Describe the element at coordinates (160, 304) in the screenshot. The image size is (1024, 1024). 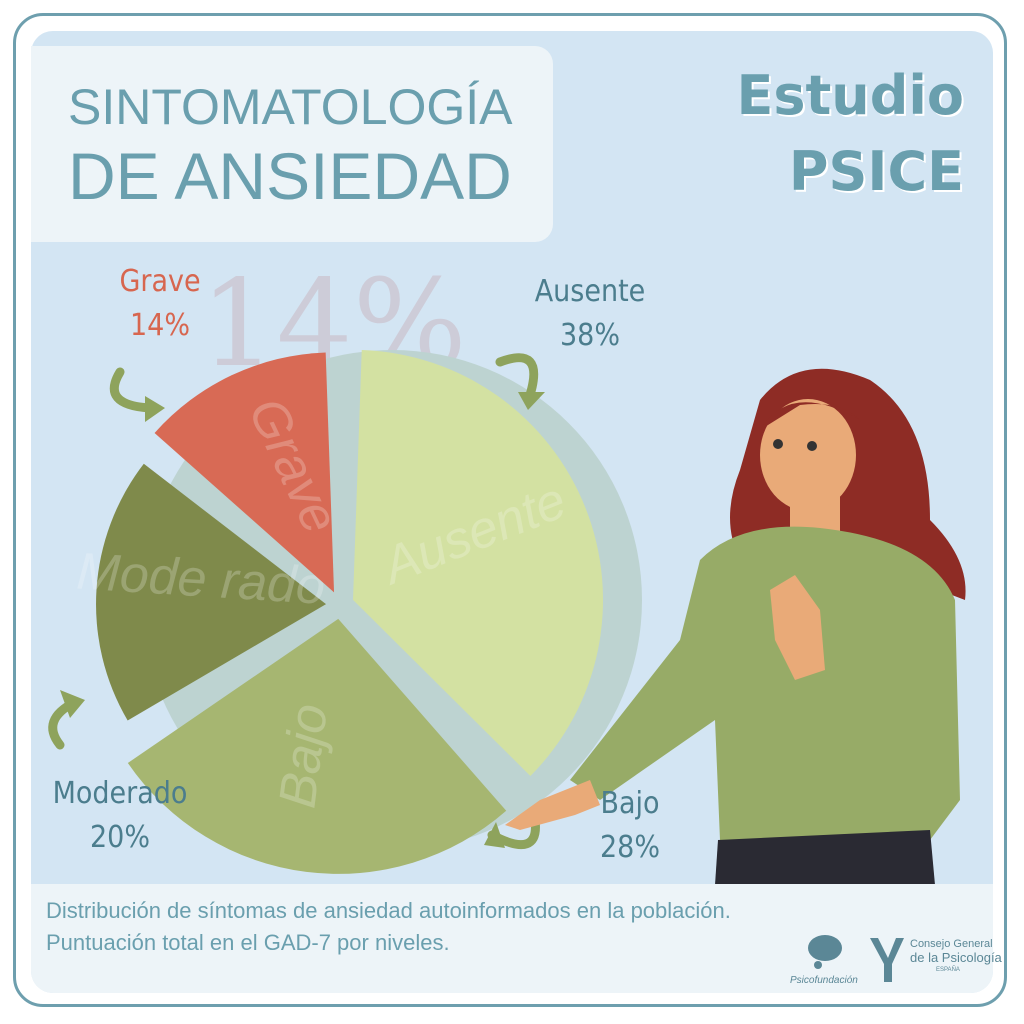
I see `label-grave: Grave 14%` at that location.